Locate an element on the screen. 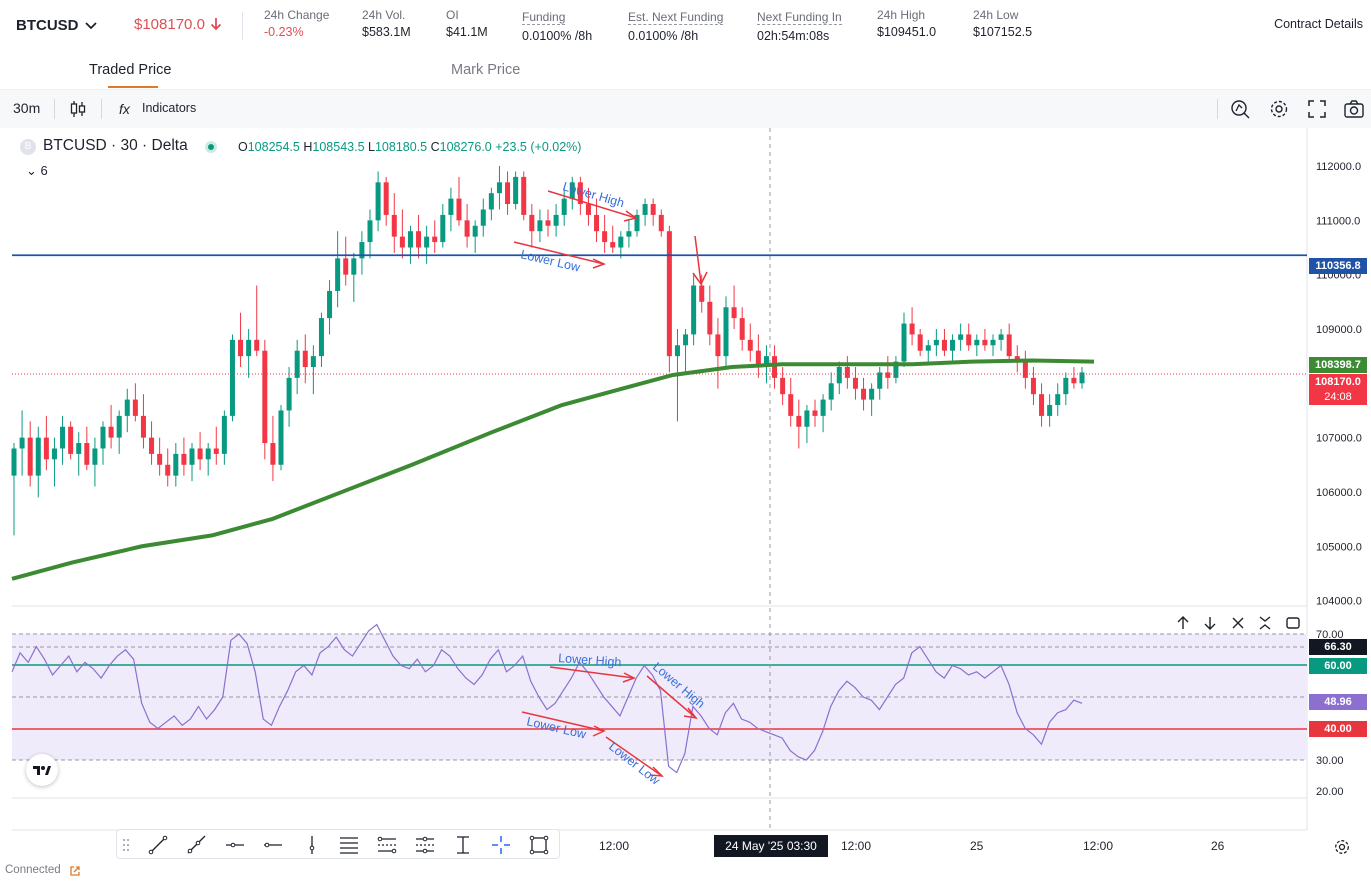 This screenshot has width=1371, height=882. legend-collapse-toggle: ⌄ 6 is located at coordinates (37, 171).